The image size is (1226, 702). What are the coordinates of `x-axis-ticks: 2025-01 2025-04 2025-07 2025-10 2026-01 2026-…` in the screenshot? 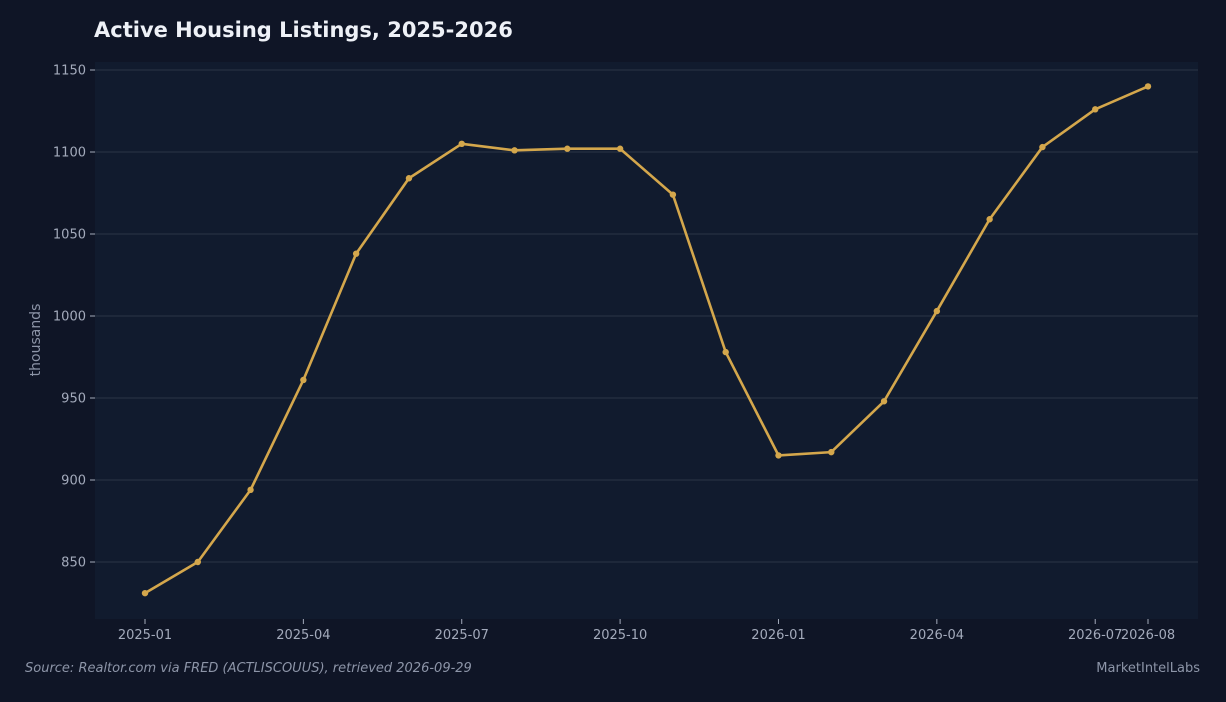 It's located at (646, 631).